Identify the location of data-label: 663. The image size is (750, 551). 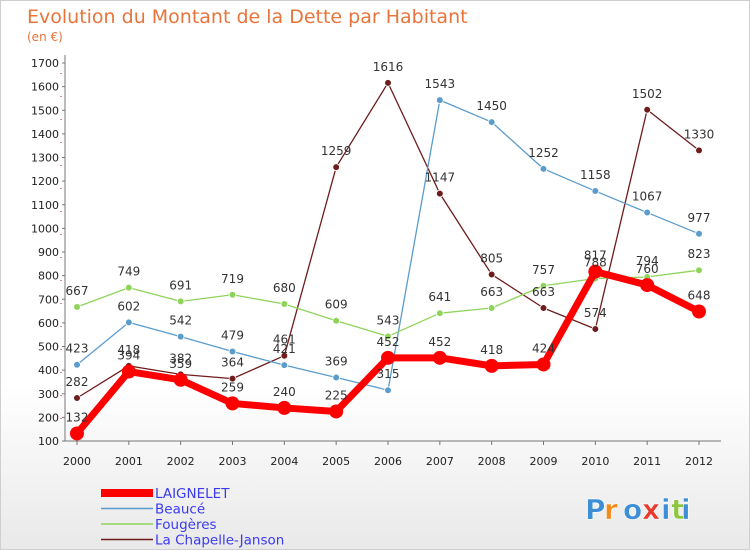
(491, 292).